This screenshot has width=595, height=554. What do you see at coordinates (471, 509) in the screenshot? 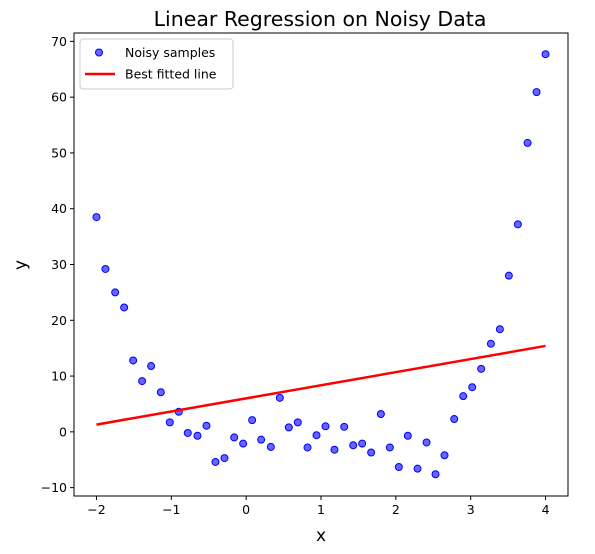
I see `x-tick-label: 3` at bounding box center [471, 509].